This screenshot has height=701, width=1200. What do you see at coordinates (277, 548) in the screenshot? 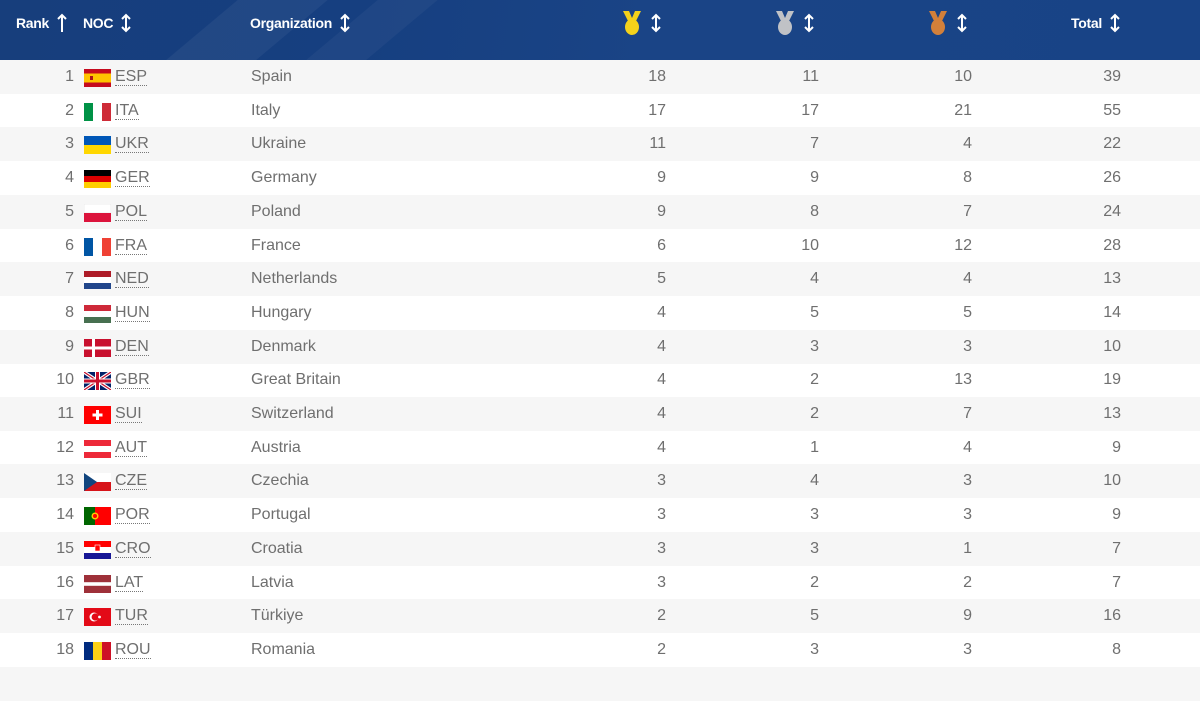
I see `organization-cell: Croatia` at bounding box center [277, 548].